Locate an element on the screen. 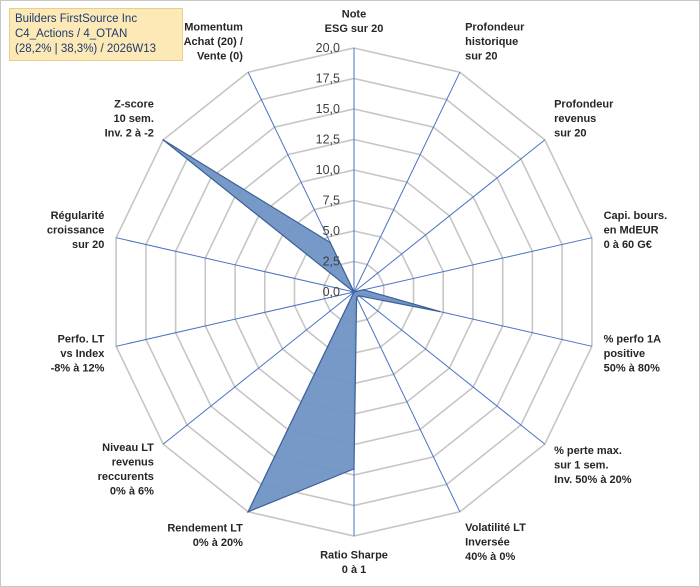  radial-tick-labels: 0,0 2,5 5,0 7,5 10,0 12,5 15,0 17,5 20,0 is located at coordinates (328, 170).